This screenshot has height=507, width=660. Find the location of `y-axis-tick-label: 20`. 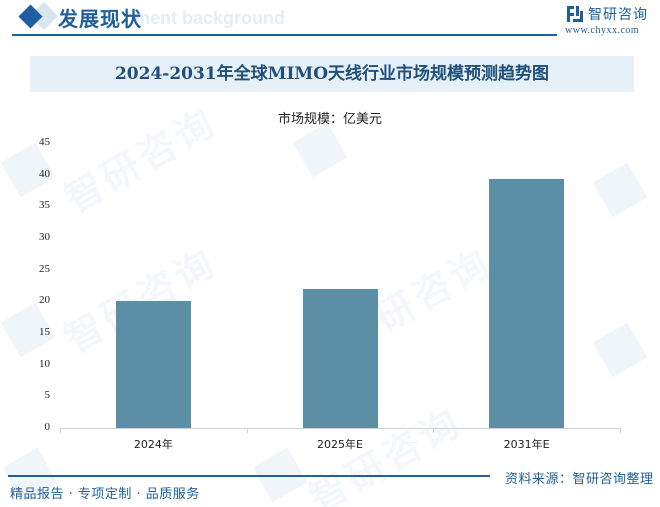

y-axis-tick-label: 20 is located at coordinates (44, 300).